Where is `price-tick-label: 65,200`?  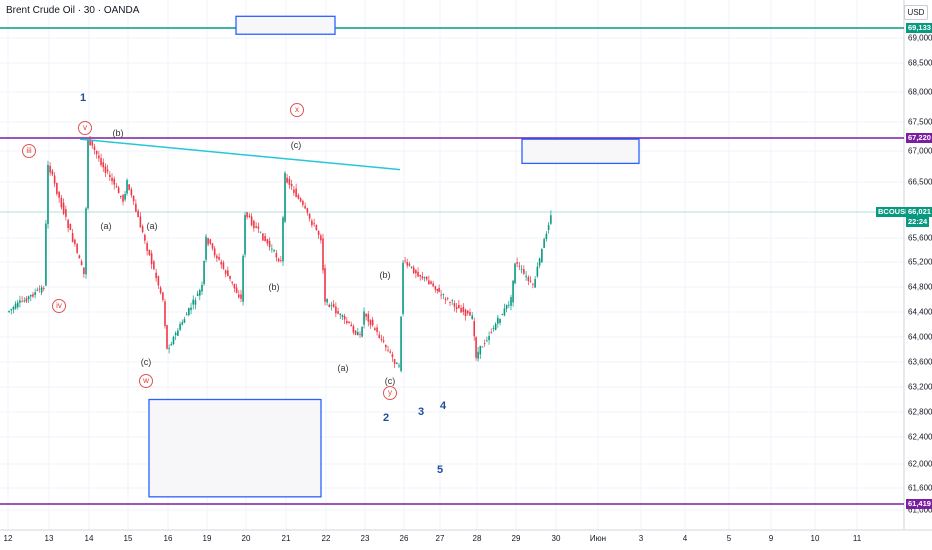 price-tick-label: 65,200 is located at coordinates (920, 262).